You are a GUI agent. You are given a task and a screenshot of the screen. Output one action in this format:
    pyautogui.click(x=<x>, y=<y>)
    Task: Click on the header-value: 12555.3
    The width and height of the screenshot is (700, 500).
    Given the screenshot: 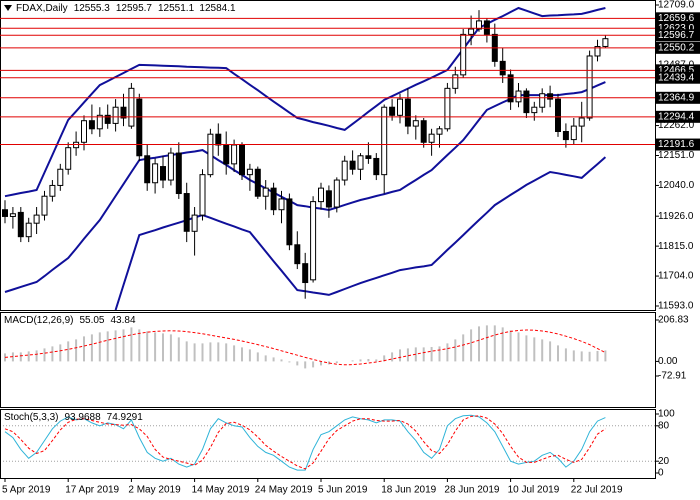 What is the action you would take?
    pyautogui.click(x=92, y=8)
    